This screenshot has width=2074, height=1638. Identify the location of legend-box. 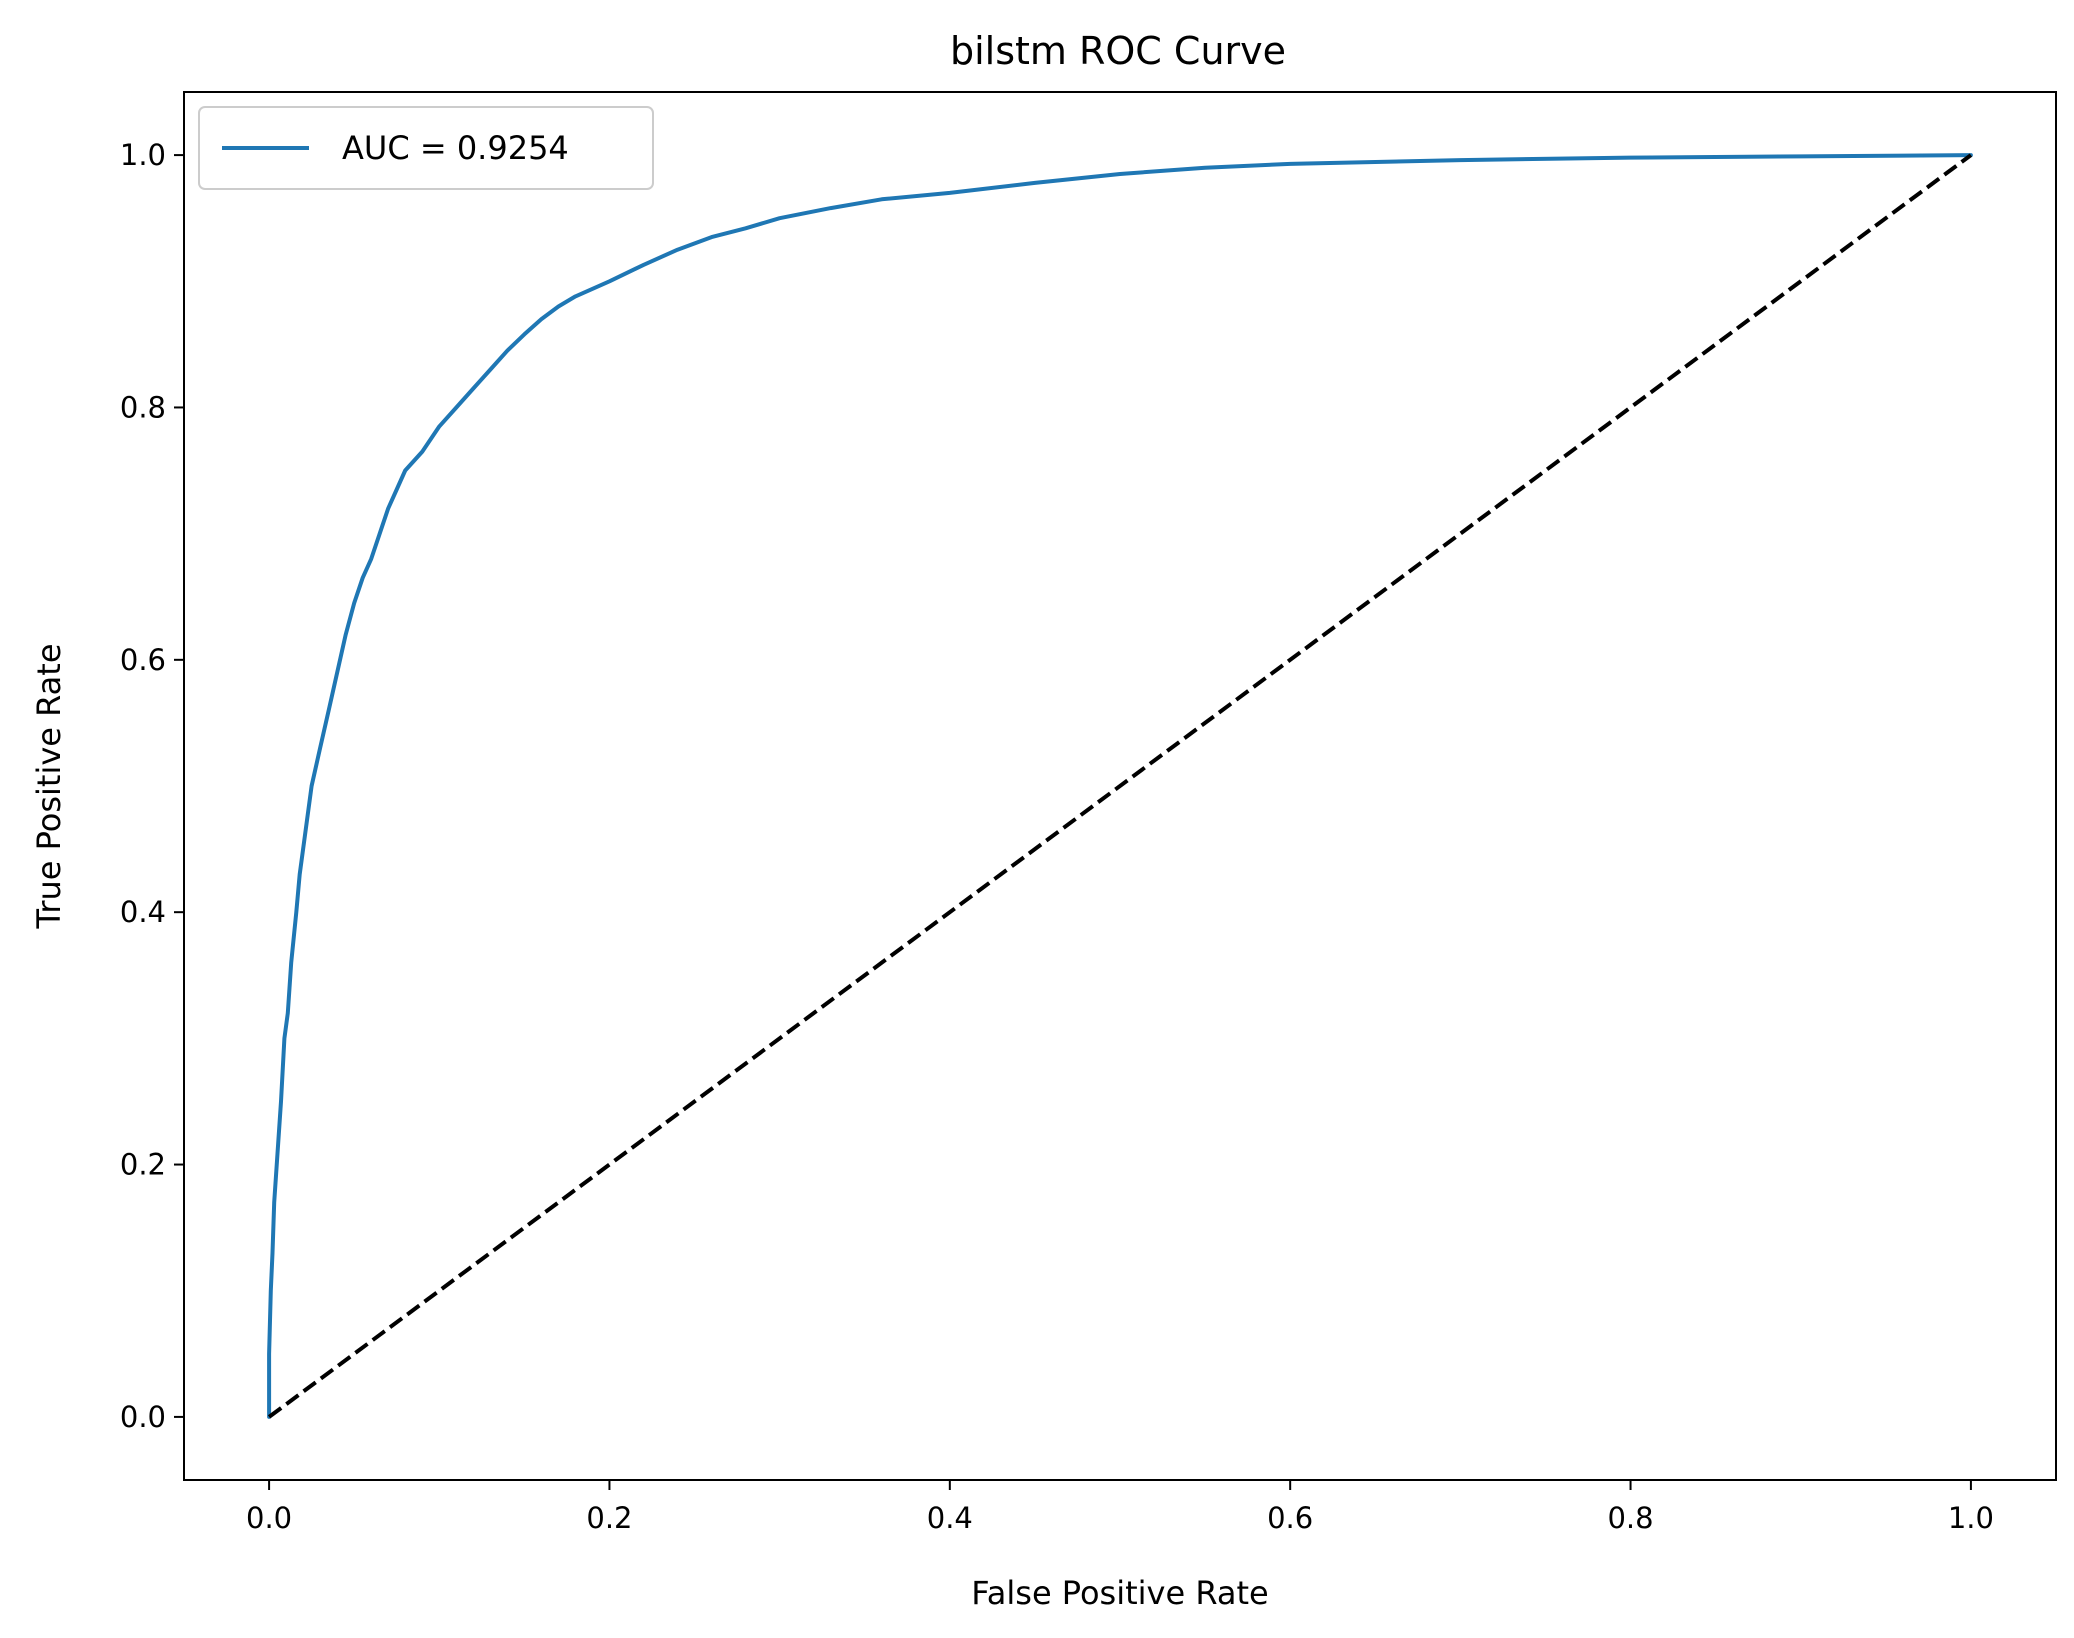
(426, 148).